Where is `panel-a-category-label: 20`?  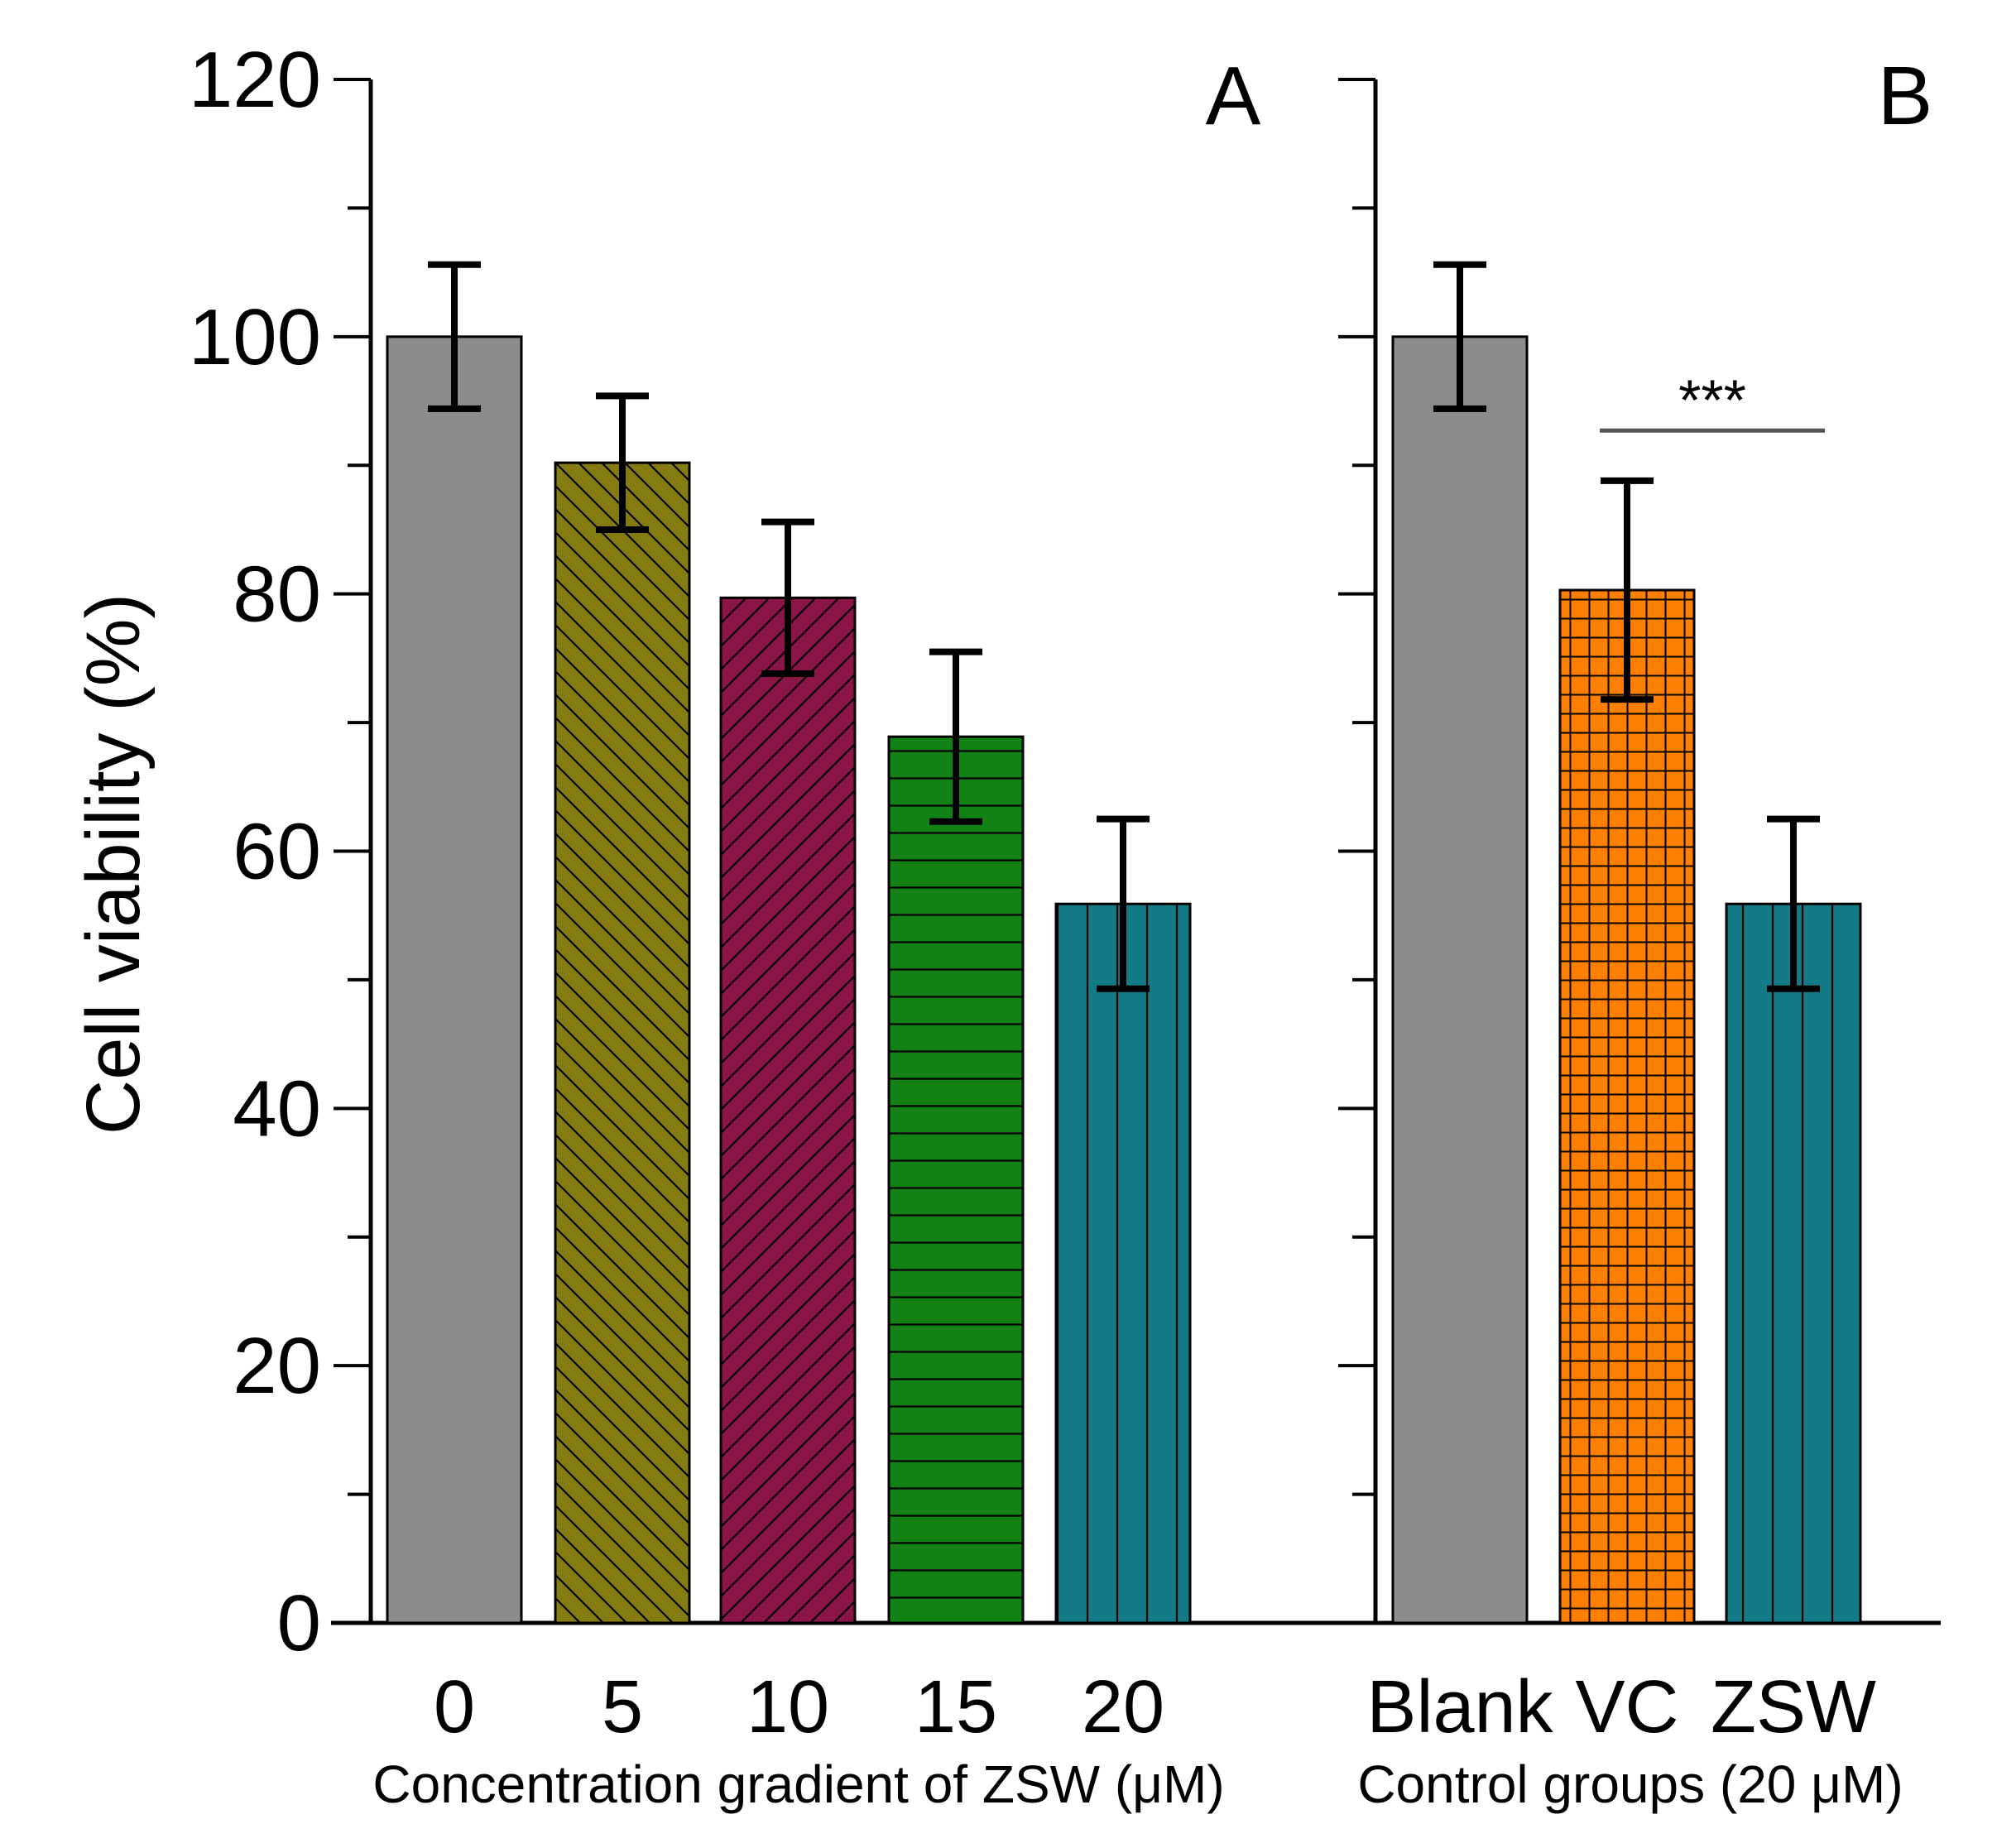 panel-a-category-label: 20 is located at coordinates (1123, 1707).